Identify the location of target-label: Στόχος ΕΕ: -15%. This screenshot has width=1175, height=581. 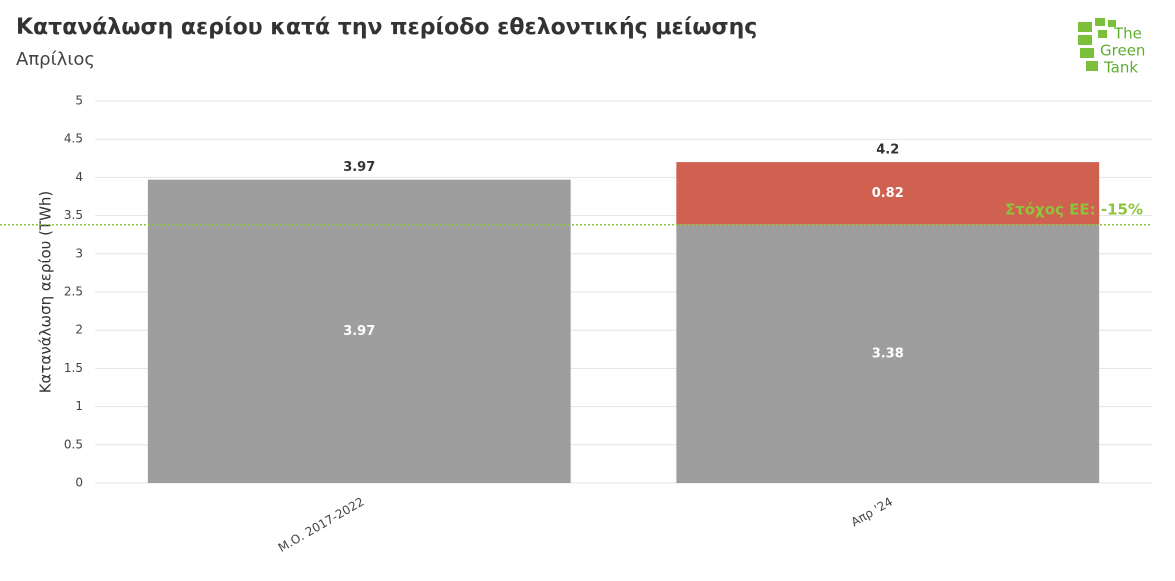
(1074, 209).